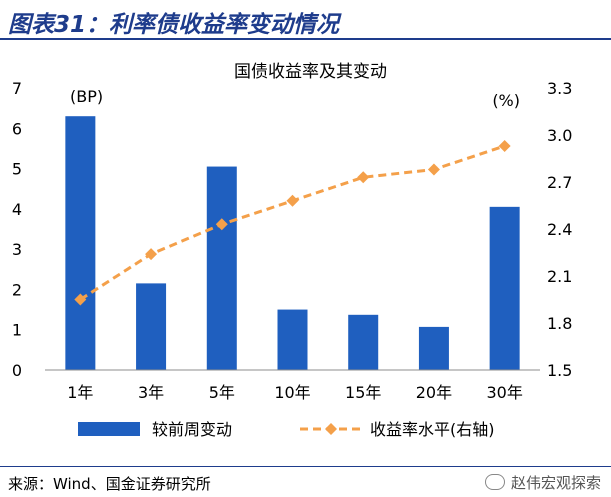  I want to click on left-axis-tick-label: 2, so click(17, 289).